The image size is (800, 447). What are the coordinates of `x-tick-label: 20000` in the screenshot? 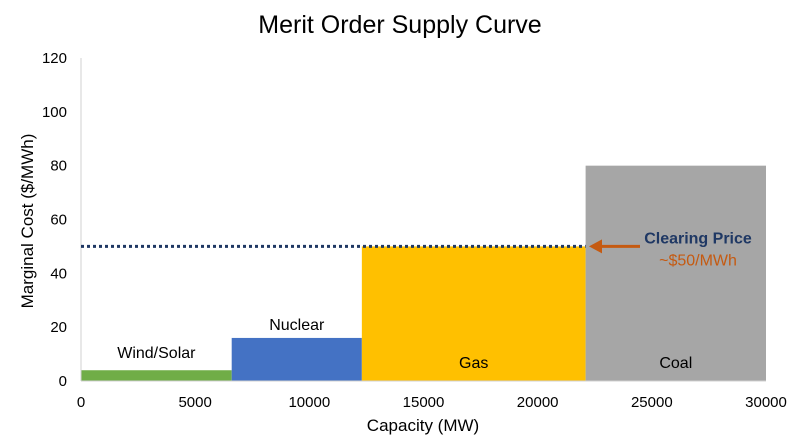 It's located at (538, 402).